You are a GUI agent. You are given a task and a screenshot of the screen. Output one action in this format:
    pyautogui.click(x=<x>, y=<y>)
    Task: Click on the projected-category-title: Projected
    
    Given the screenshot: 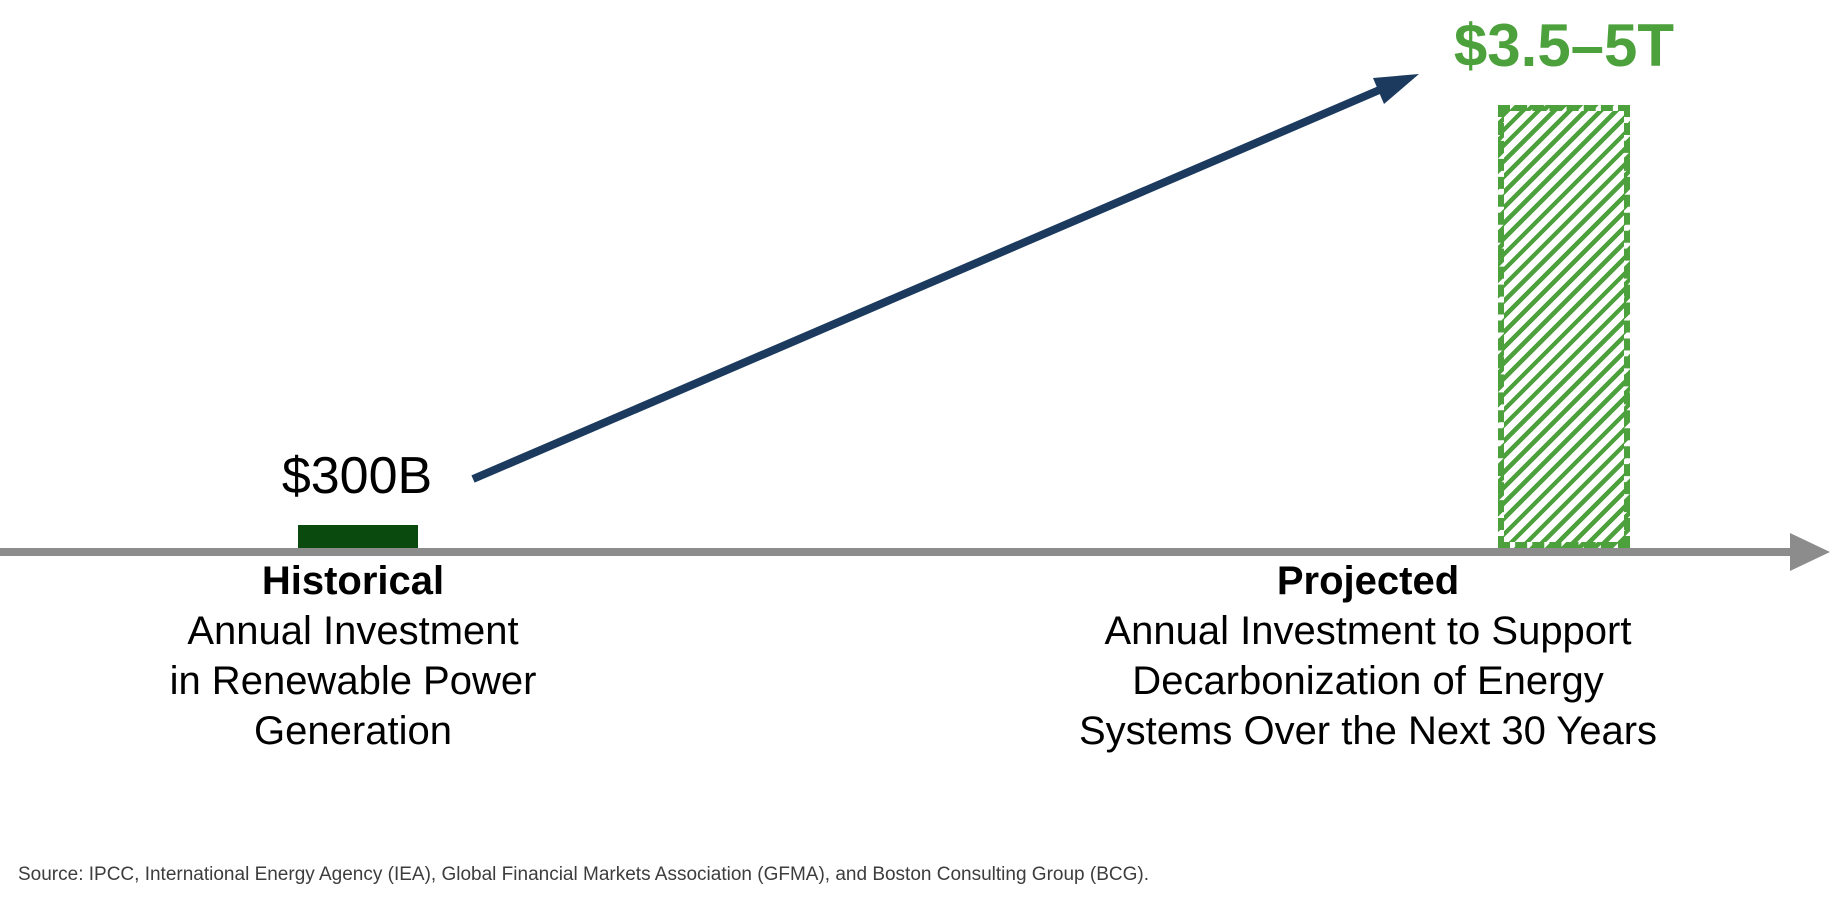 What is the action you would take?
    pyautogui.click(x=1368, y=581)
    